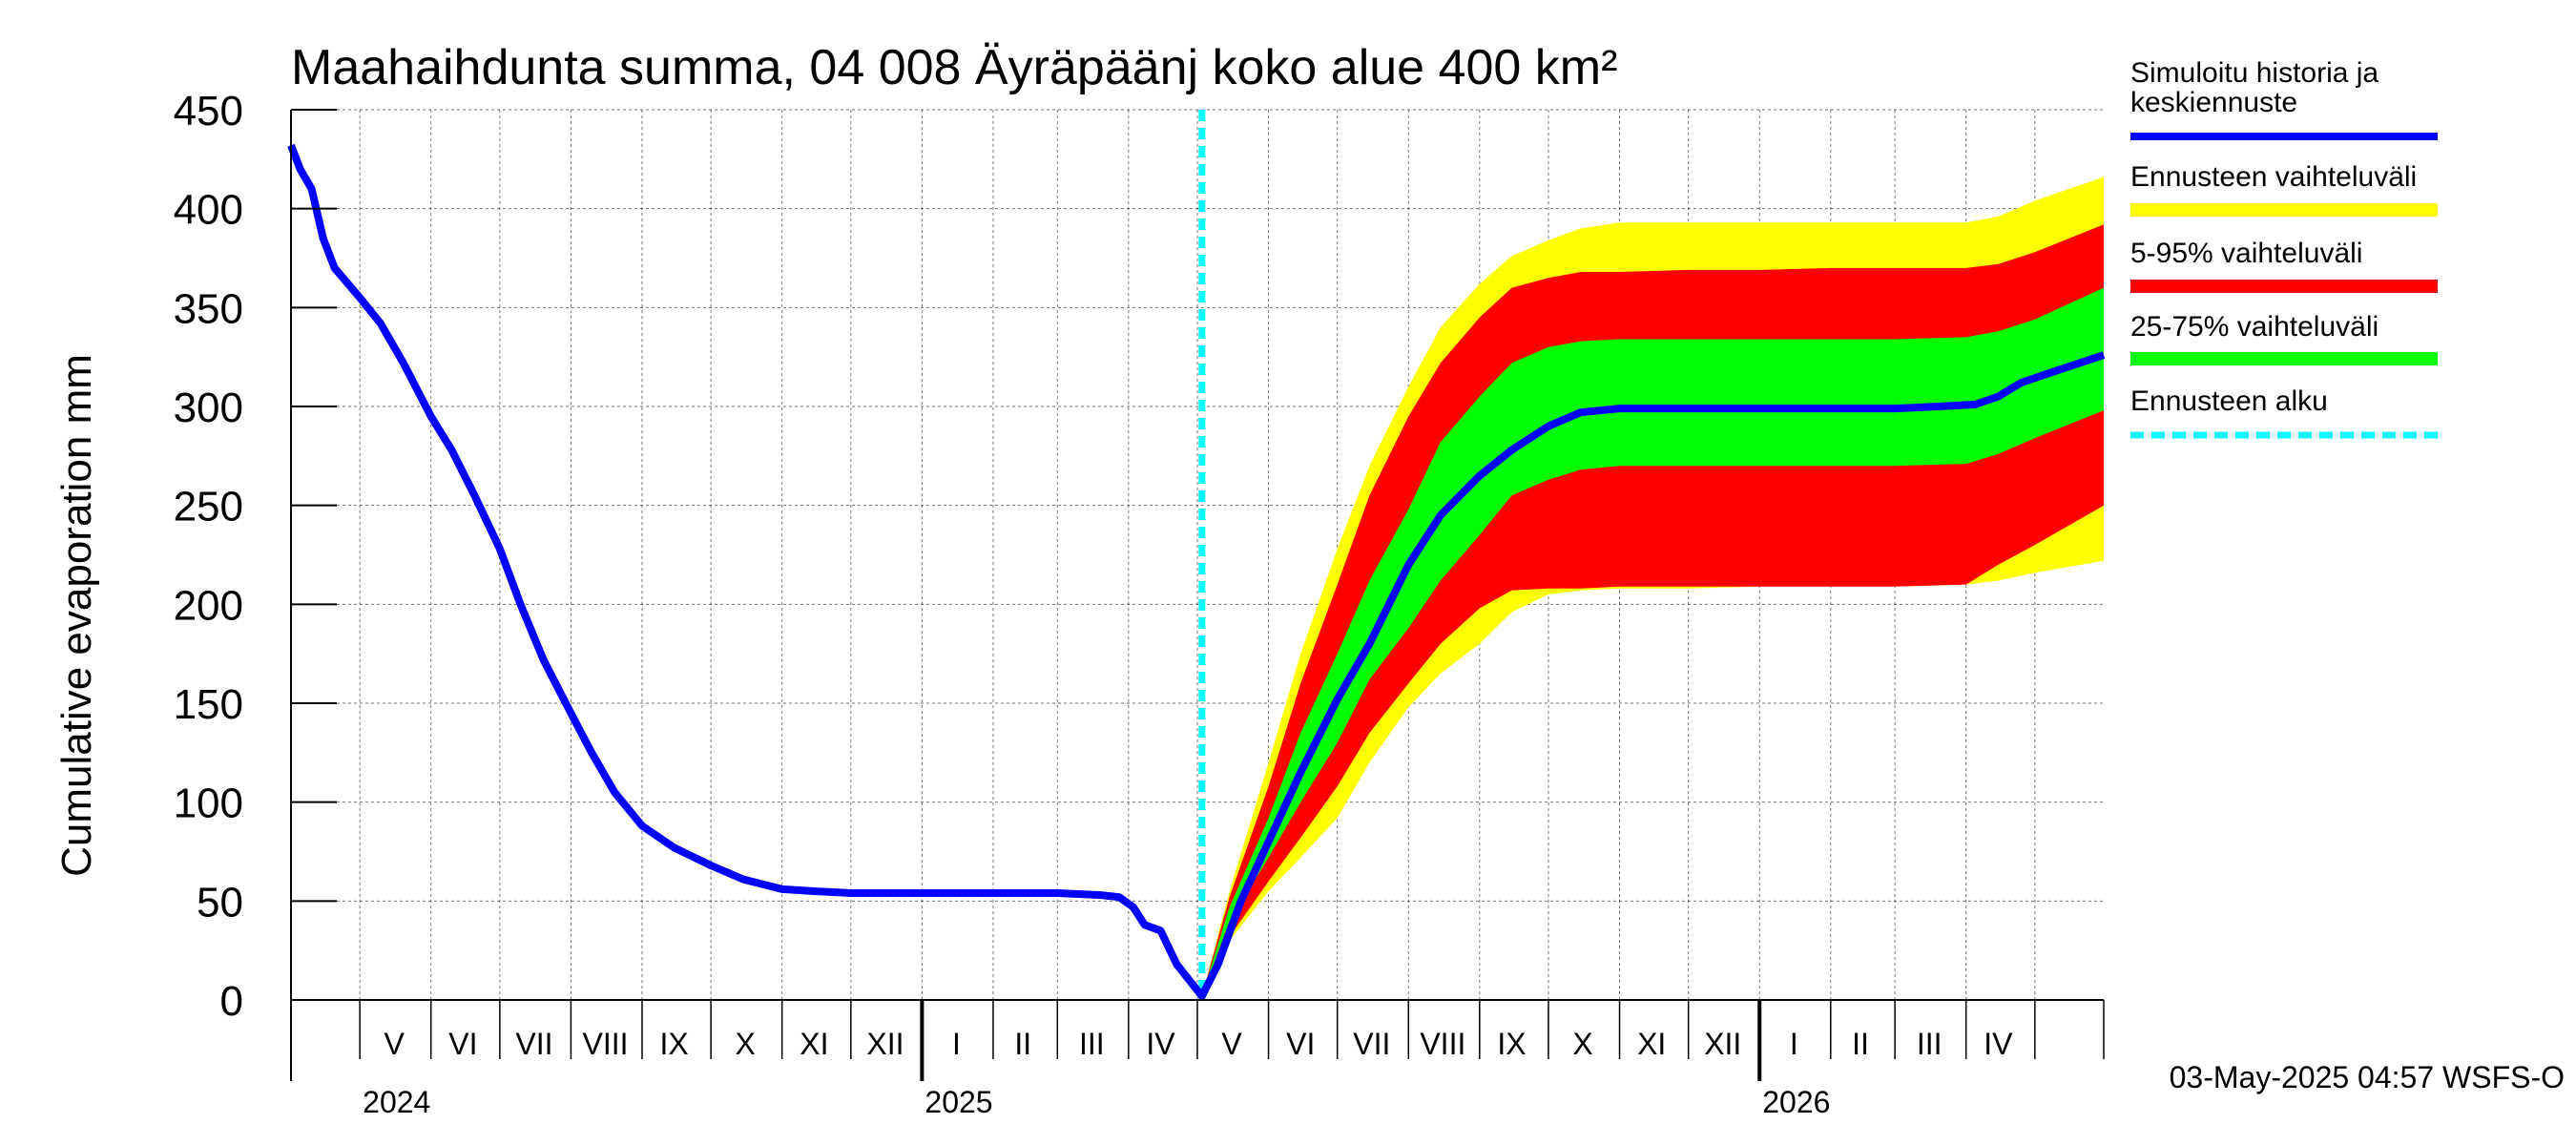  Describe the element at coordinates (208, 309) in the screenshot. I see `y-tick-label: 350` at that location.